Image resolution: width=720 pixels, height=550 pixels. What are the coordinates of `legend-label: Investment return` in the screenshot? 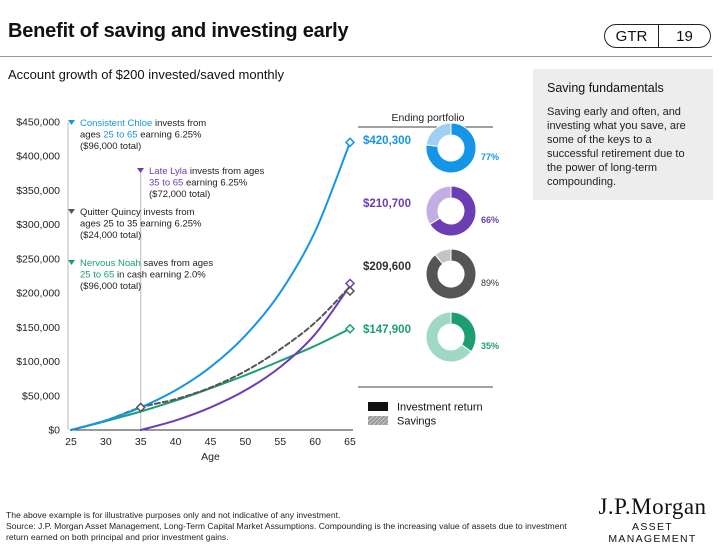 It's located at (440, 408).